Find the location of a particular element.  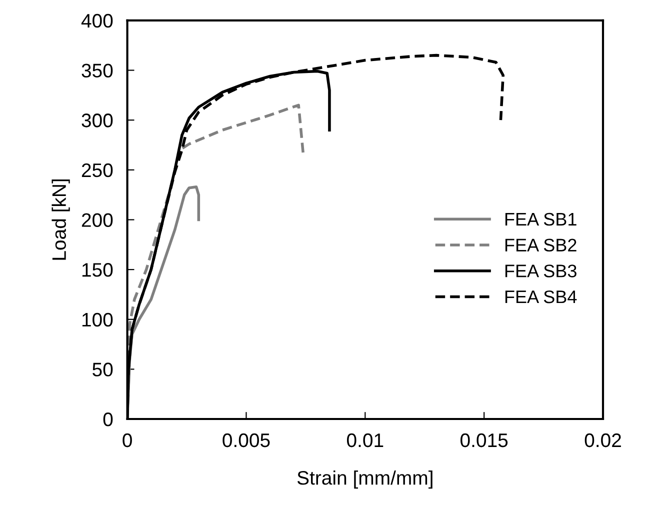

y-tick-label: 100 is located at coordinates (97, 319).